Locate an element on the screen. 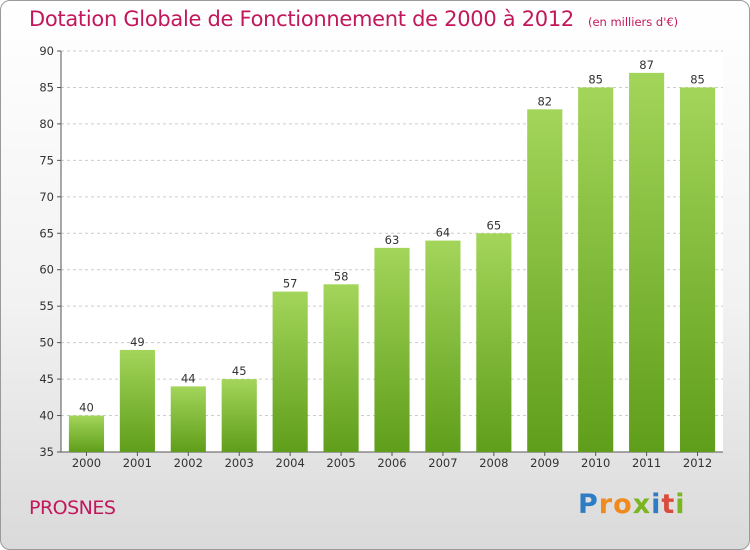  data-label: 44 is located at coordinates (188, 378).